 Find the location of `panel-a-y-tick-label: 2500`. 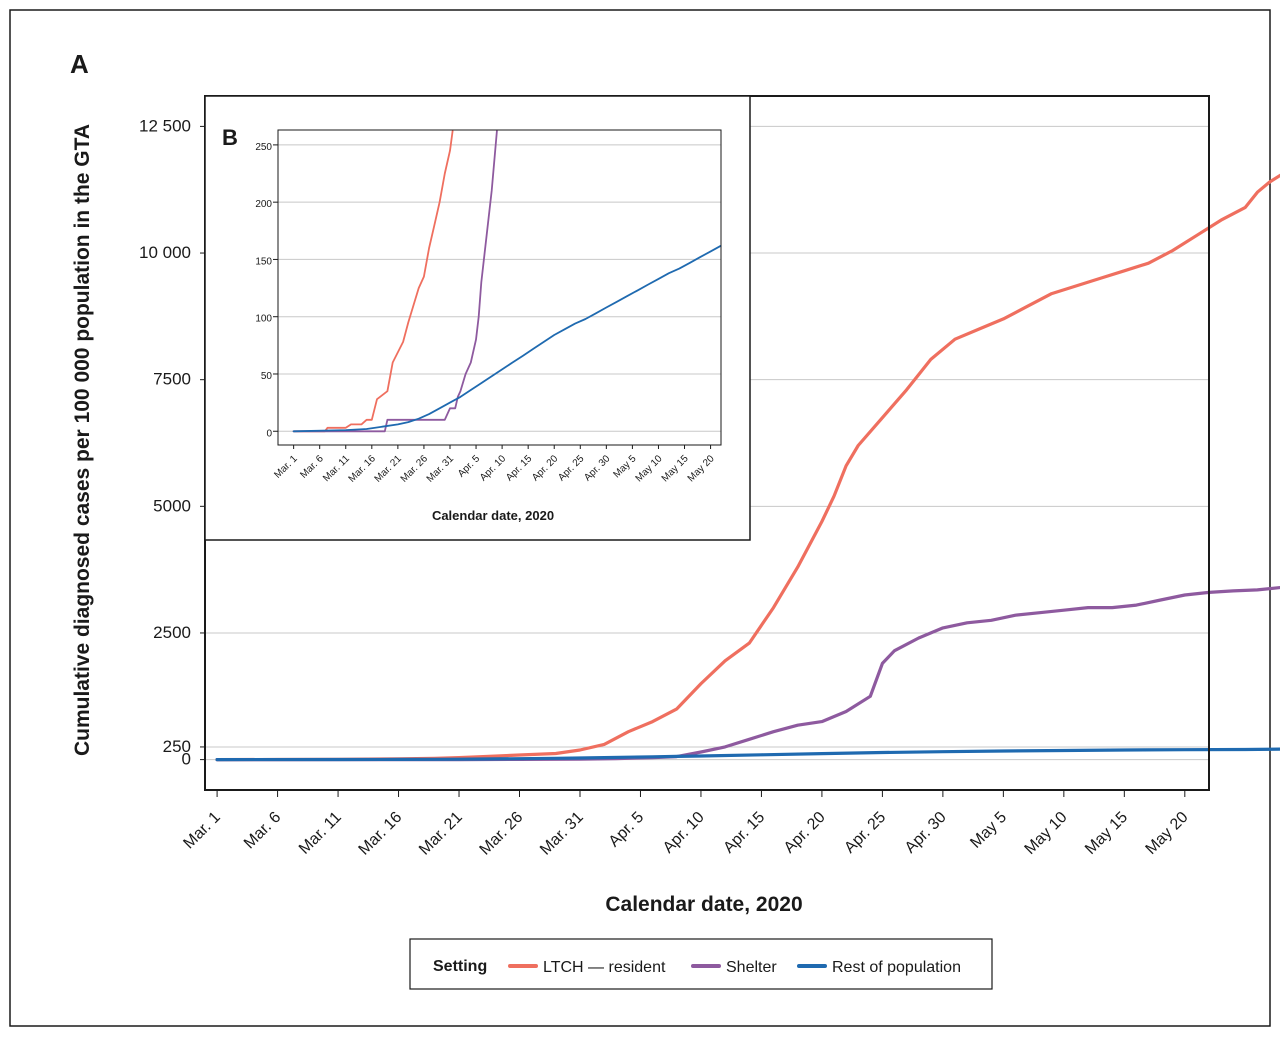

panel-a-y-tick-label: 2500 is located at coordinates (172, 632).